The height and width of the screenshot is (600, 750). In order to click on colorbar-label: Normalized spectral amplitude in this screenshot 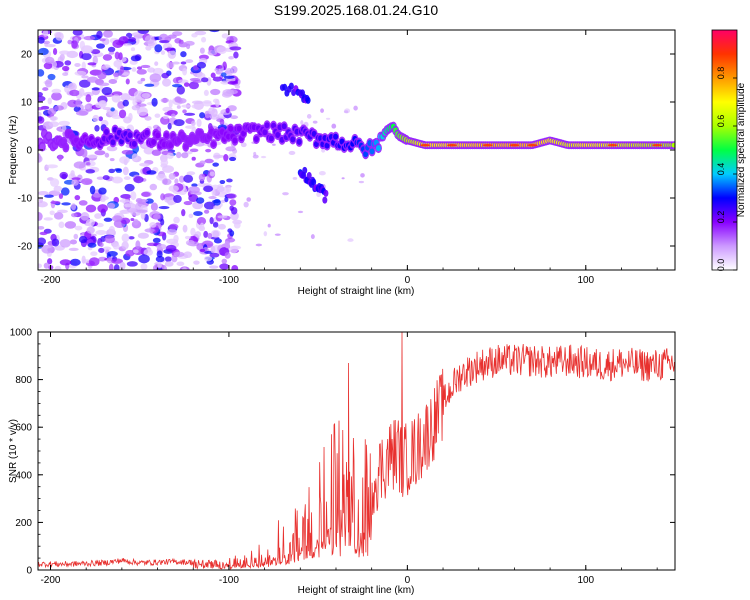, I will do `click(741, 149)`.